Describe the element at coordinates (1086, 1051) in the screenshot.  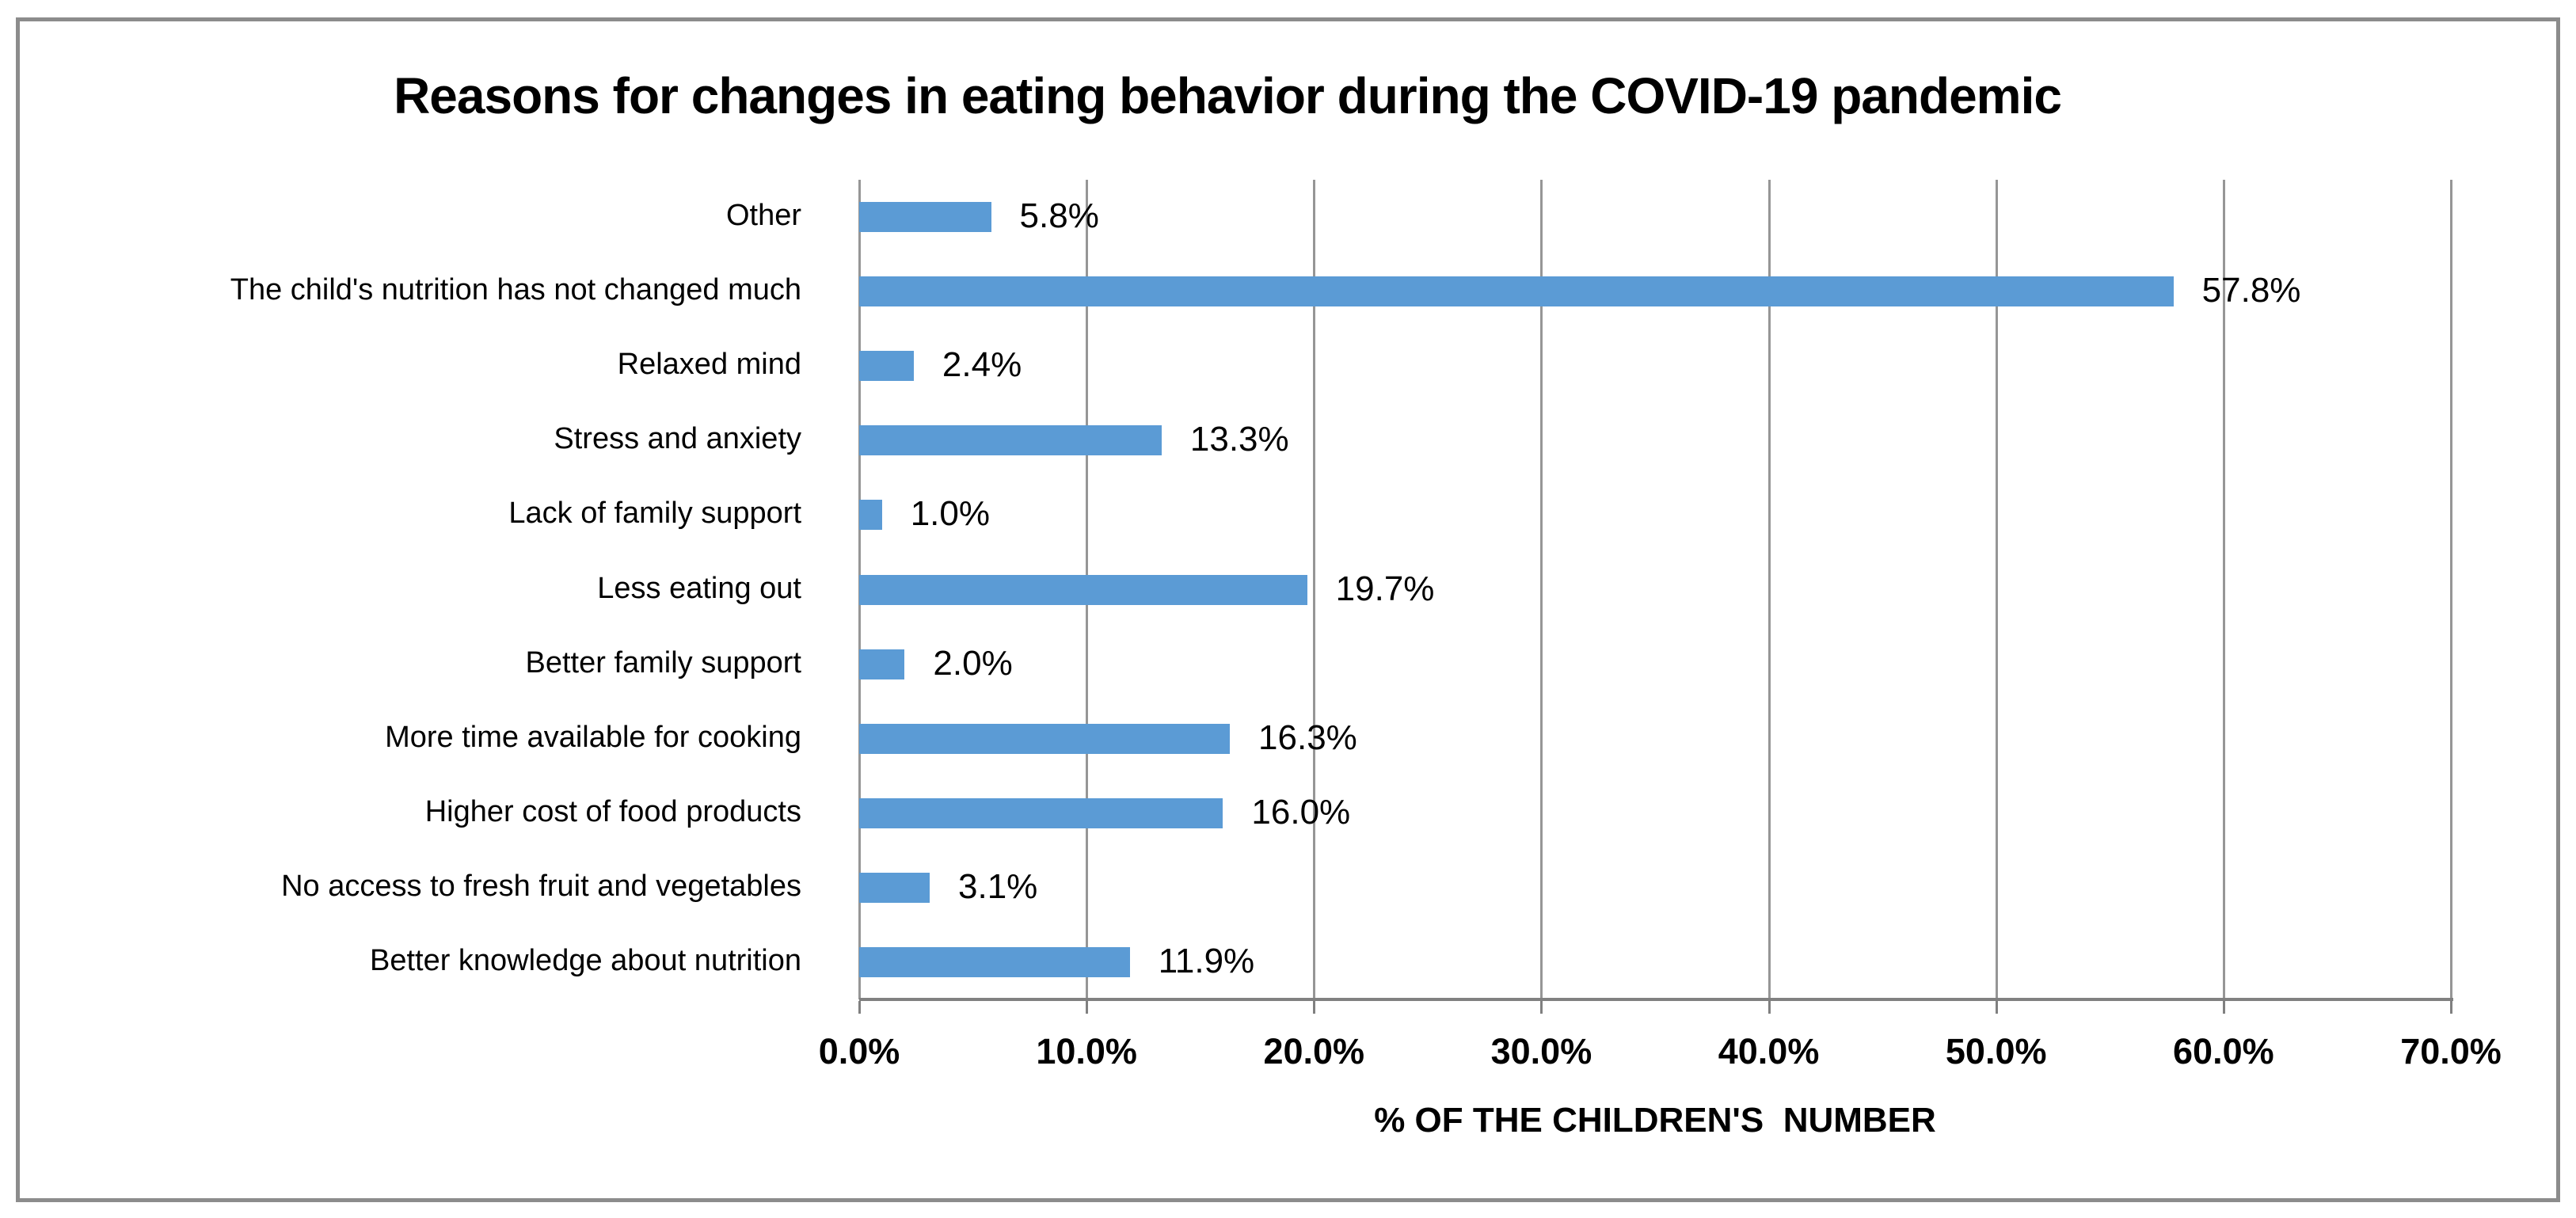
I see `x-tick-label: 10.0%` at that location.